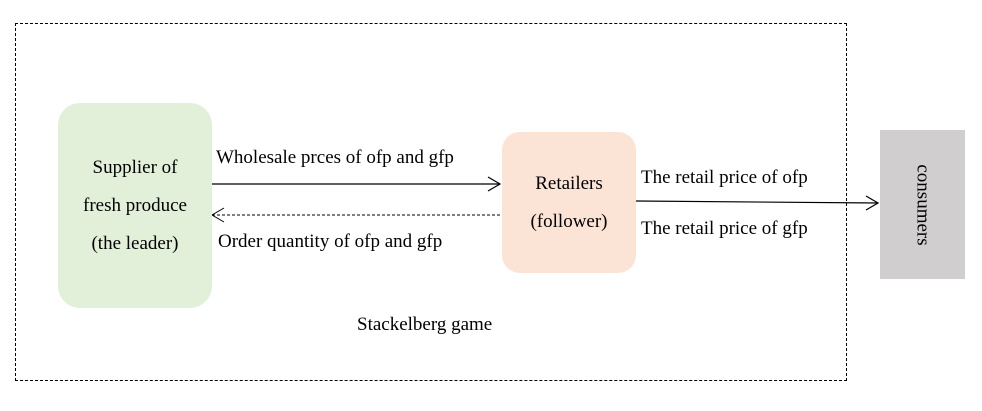 The width and height of the screenshot is (982, 411). Describe the element at coordinates (335, 157) in the screenshot. I see `wholesale-price-label: Wholesale prces of ofp and gfp` at that location.